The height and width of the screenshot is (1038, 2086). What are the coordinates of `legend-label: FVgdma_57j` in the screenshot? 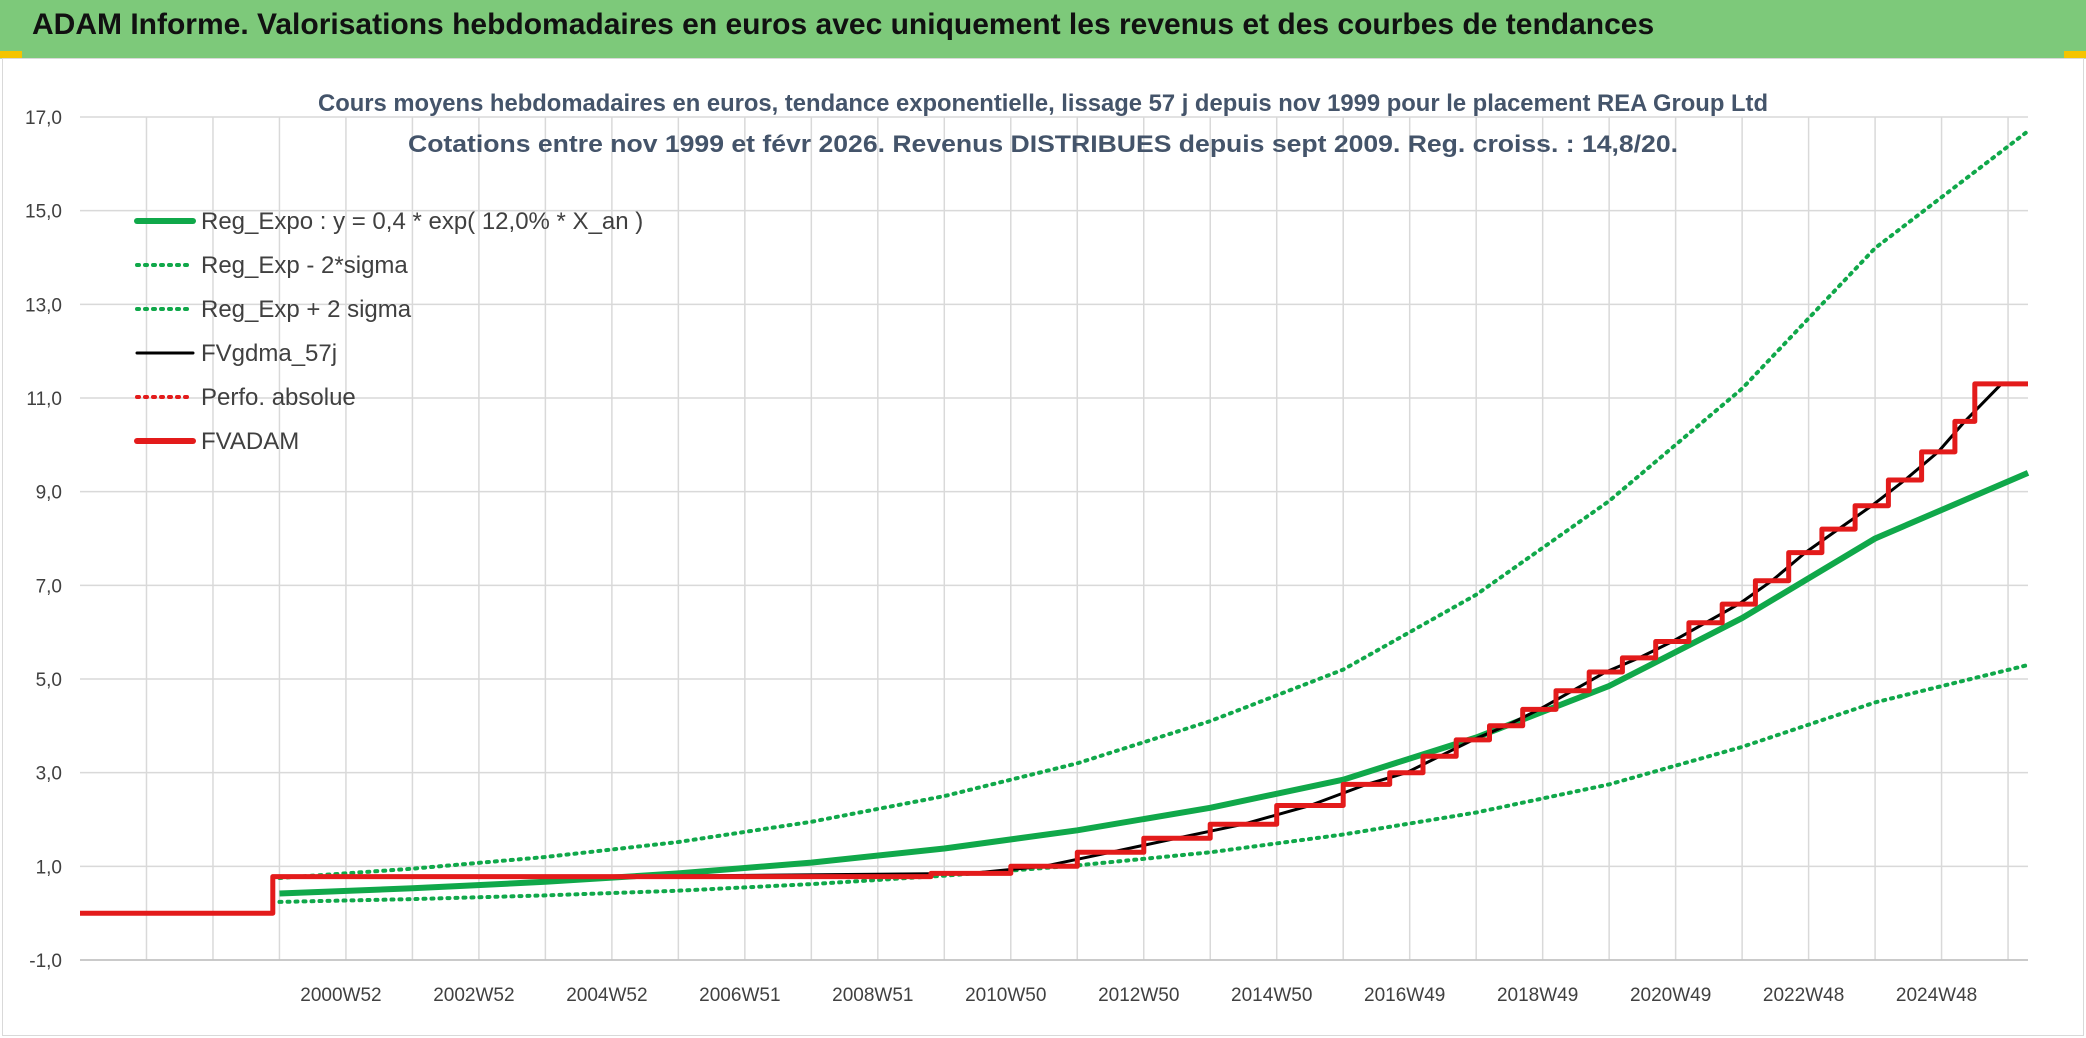 It's located at (269, 353).